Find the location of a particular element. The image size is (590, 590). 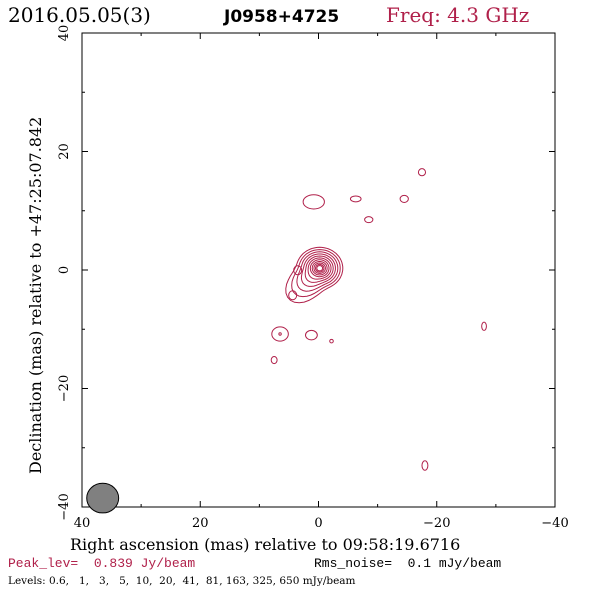

y-tick-label: 40 is located at coordinates (64, 33).